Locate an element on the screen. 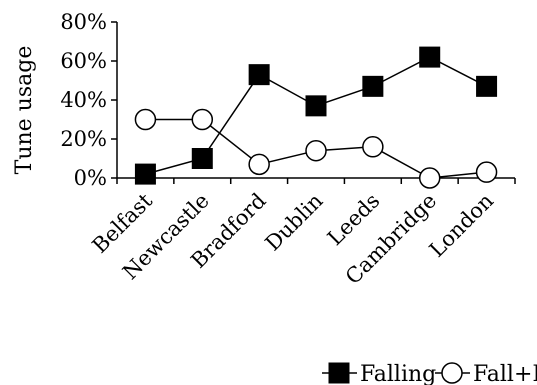  y-axis: 0% 20% 40% 60% 80% is located at coordinates (89, 100).